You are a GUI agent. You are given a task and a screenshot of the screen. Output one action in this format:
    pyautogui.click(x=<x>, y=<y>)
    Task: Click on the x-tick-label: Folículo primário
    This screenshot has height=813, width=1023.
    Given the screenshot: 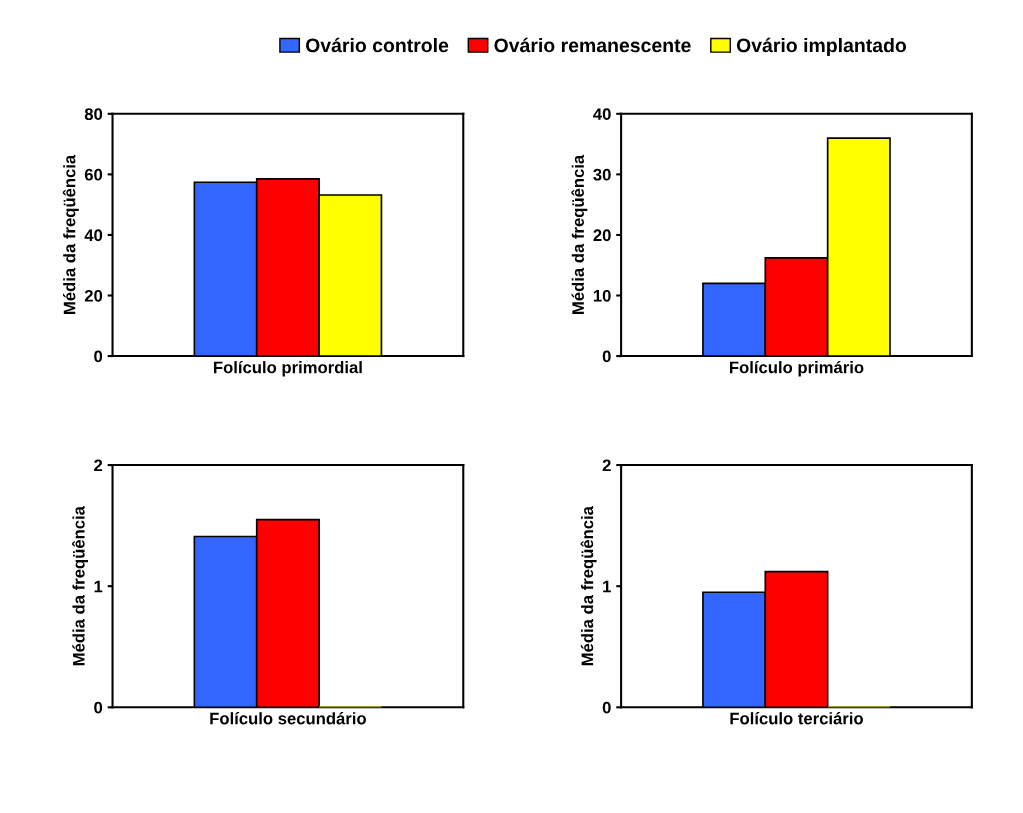 What is the action you would take?
    pyautogui.click(x=797, y=368)
    